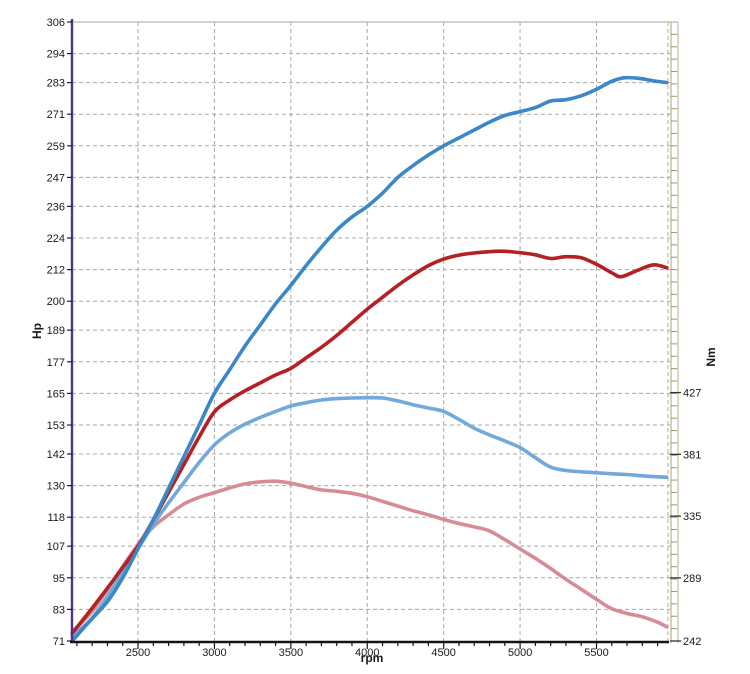 The image size is (750, 674). What do you see at coordinates (692, 455) in the screenshot?
I see `right-axis-tick-label: 381` at bounding box center [692, 455].